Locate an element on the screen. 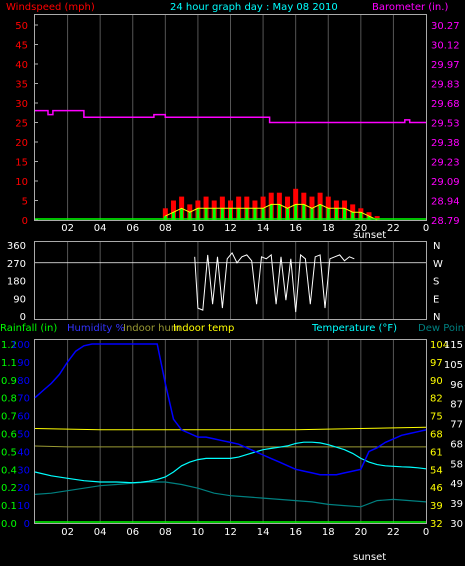  dew-point-line is located at coordinates (230, 494).